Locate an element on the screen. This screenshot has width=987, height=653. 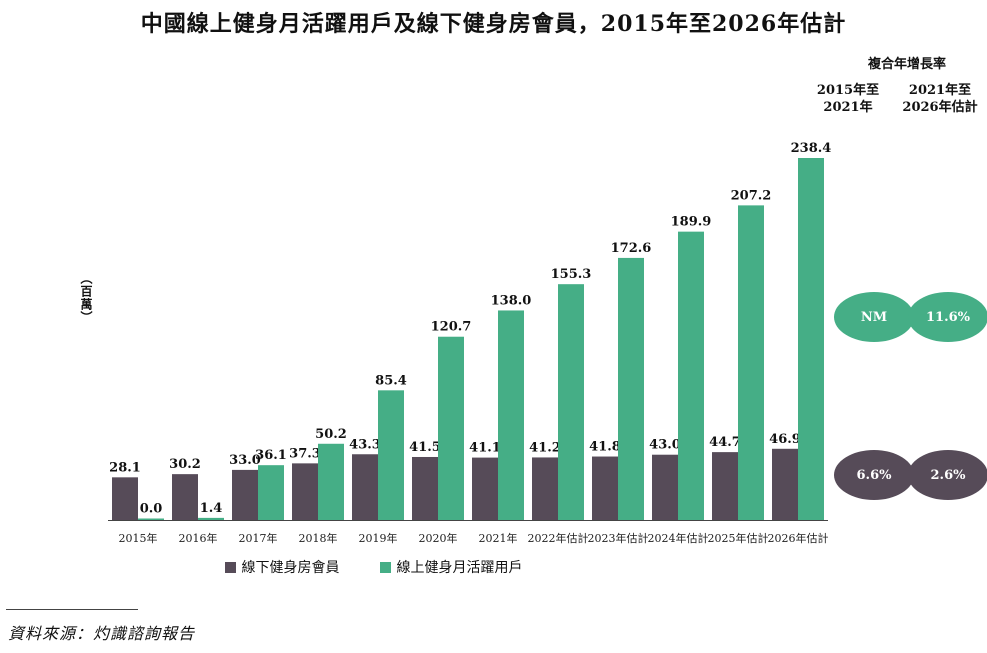
data-label-offline-5: 41.5 is located at coordinates (425, 447).